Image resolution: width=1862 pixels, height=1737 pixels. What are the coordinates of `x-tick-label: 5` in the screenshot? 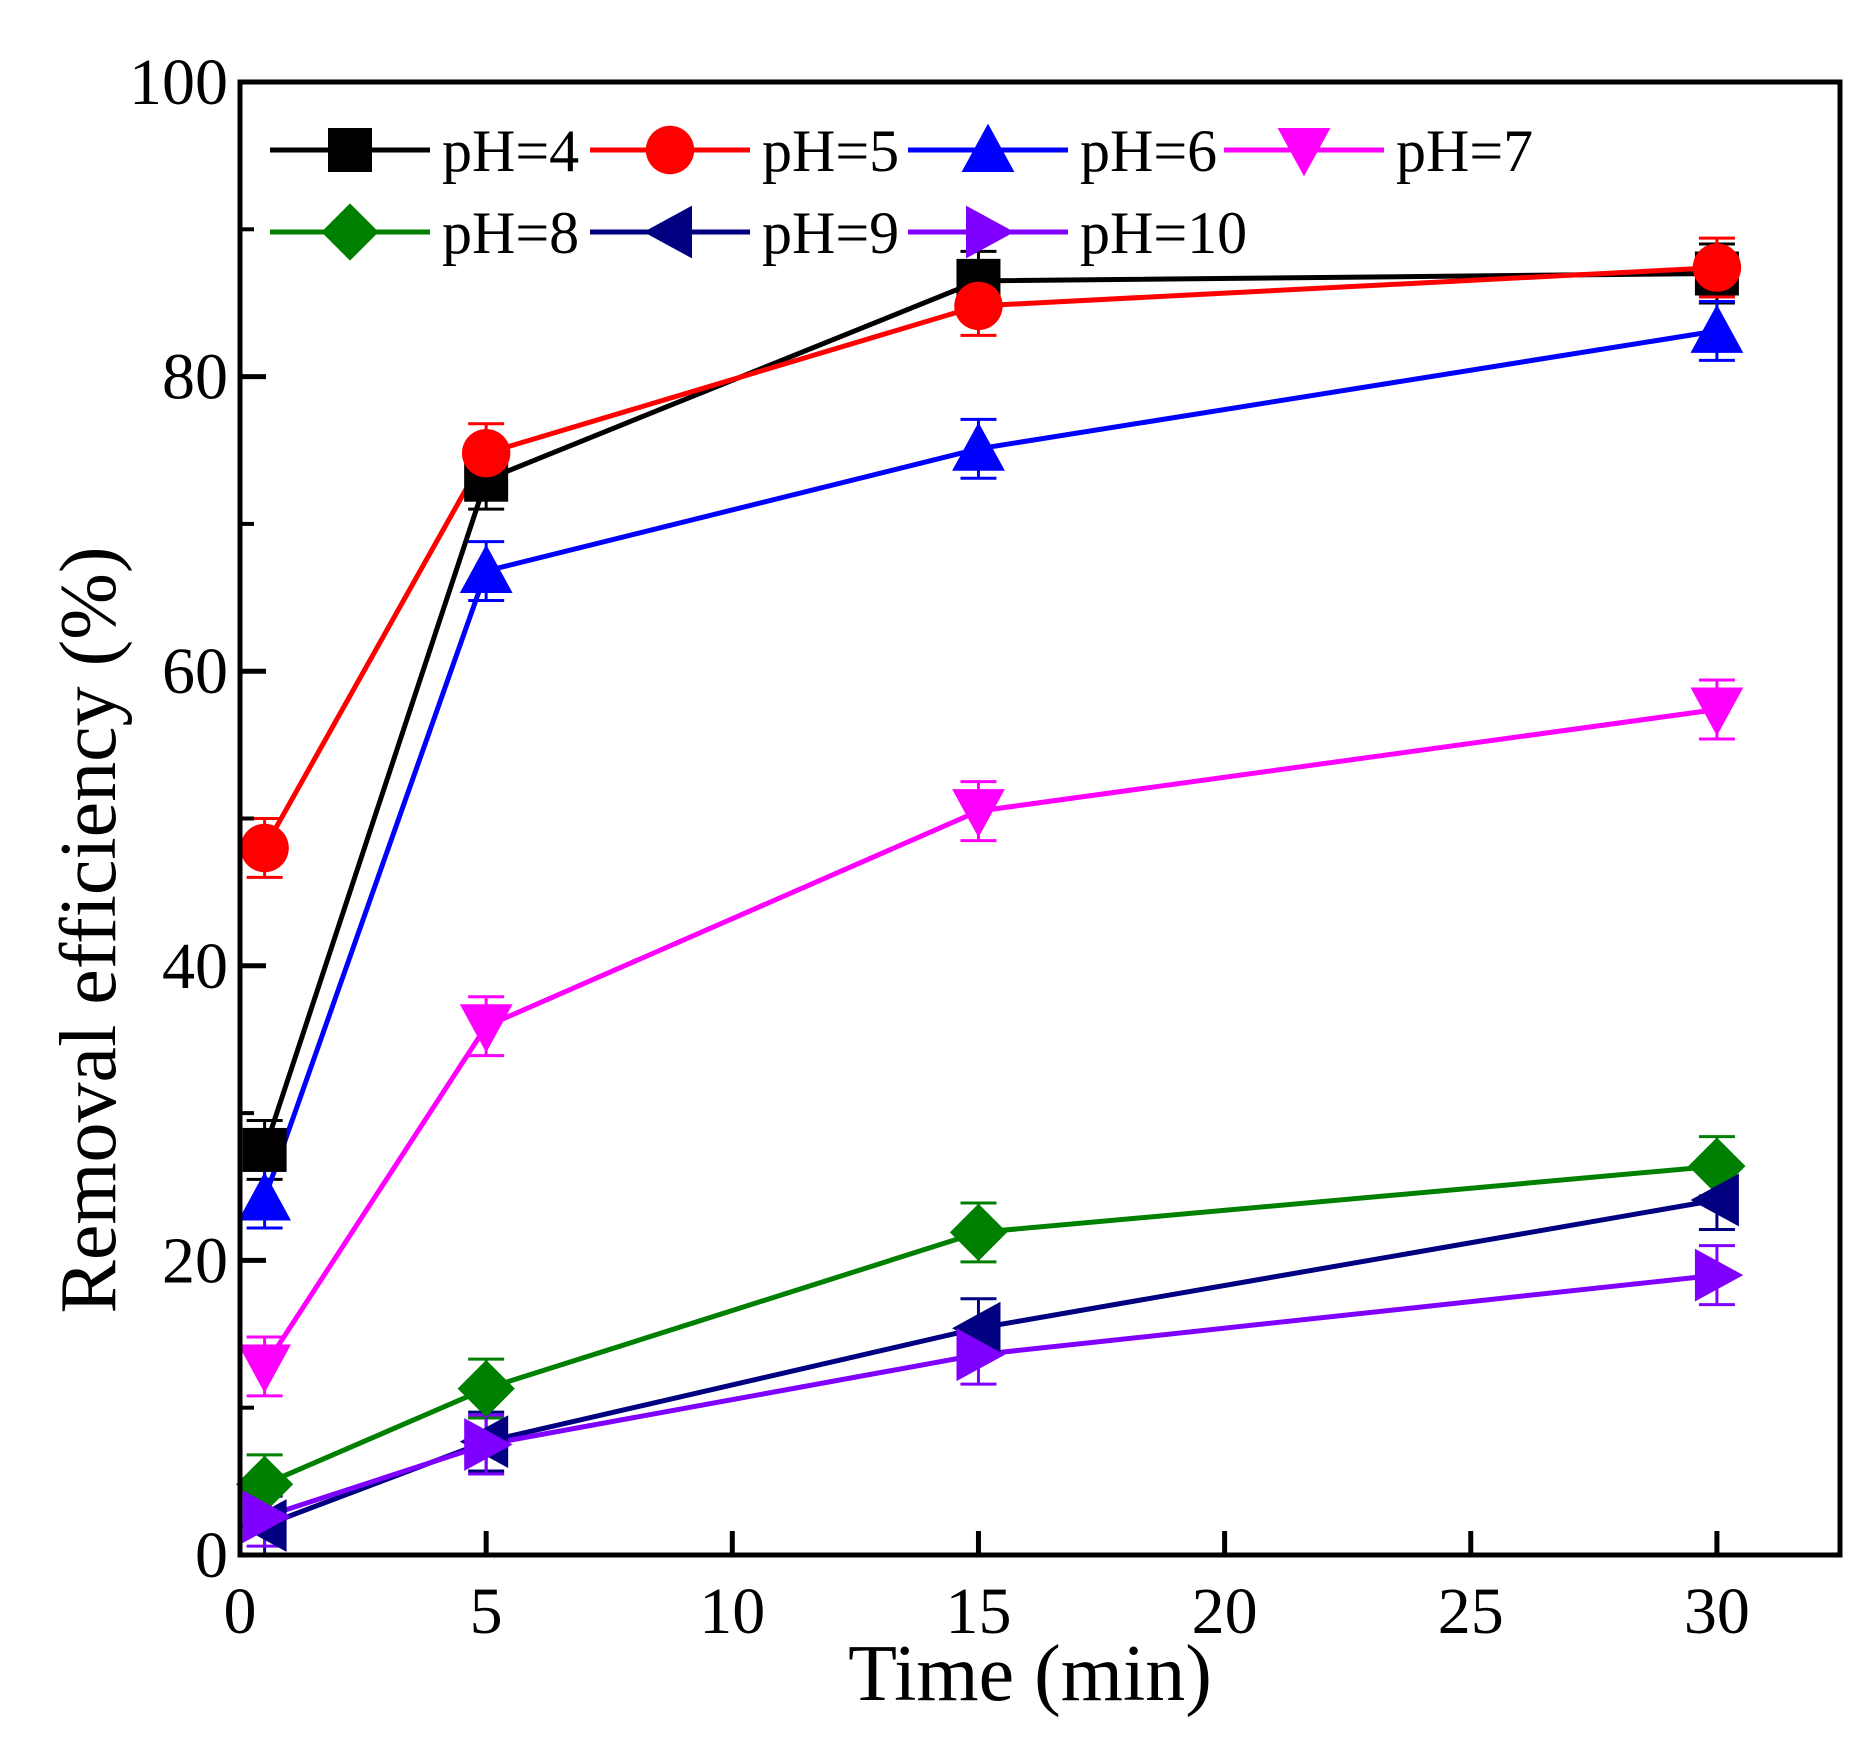 It's located at (486, 1611).